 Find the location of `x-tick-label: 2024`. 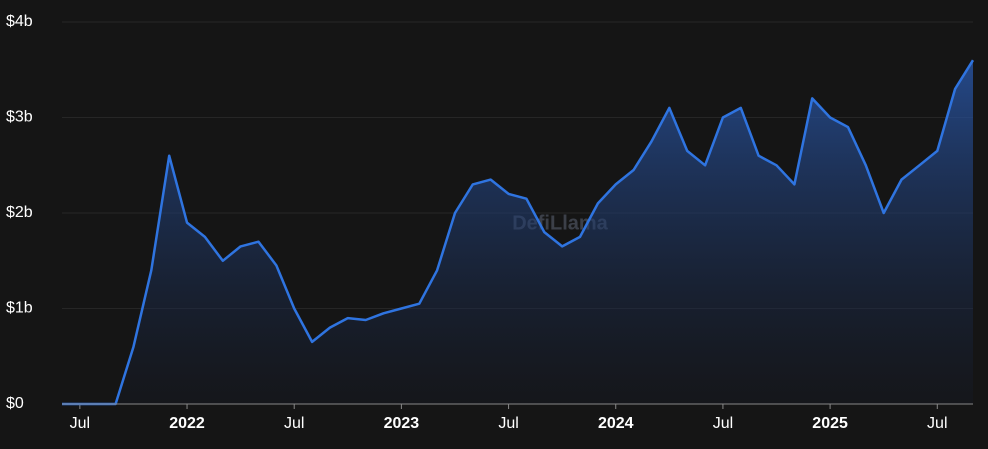

x-tick-label: 2024 is located at coordinates (616, 423).